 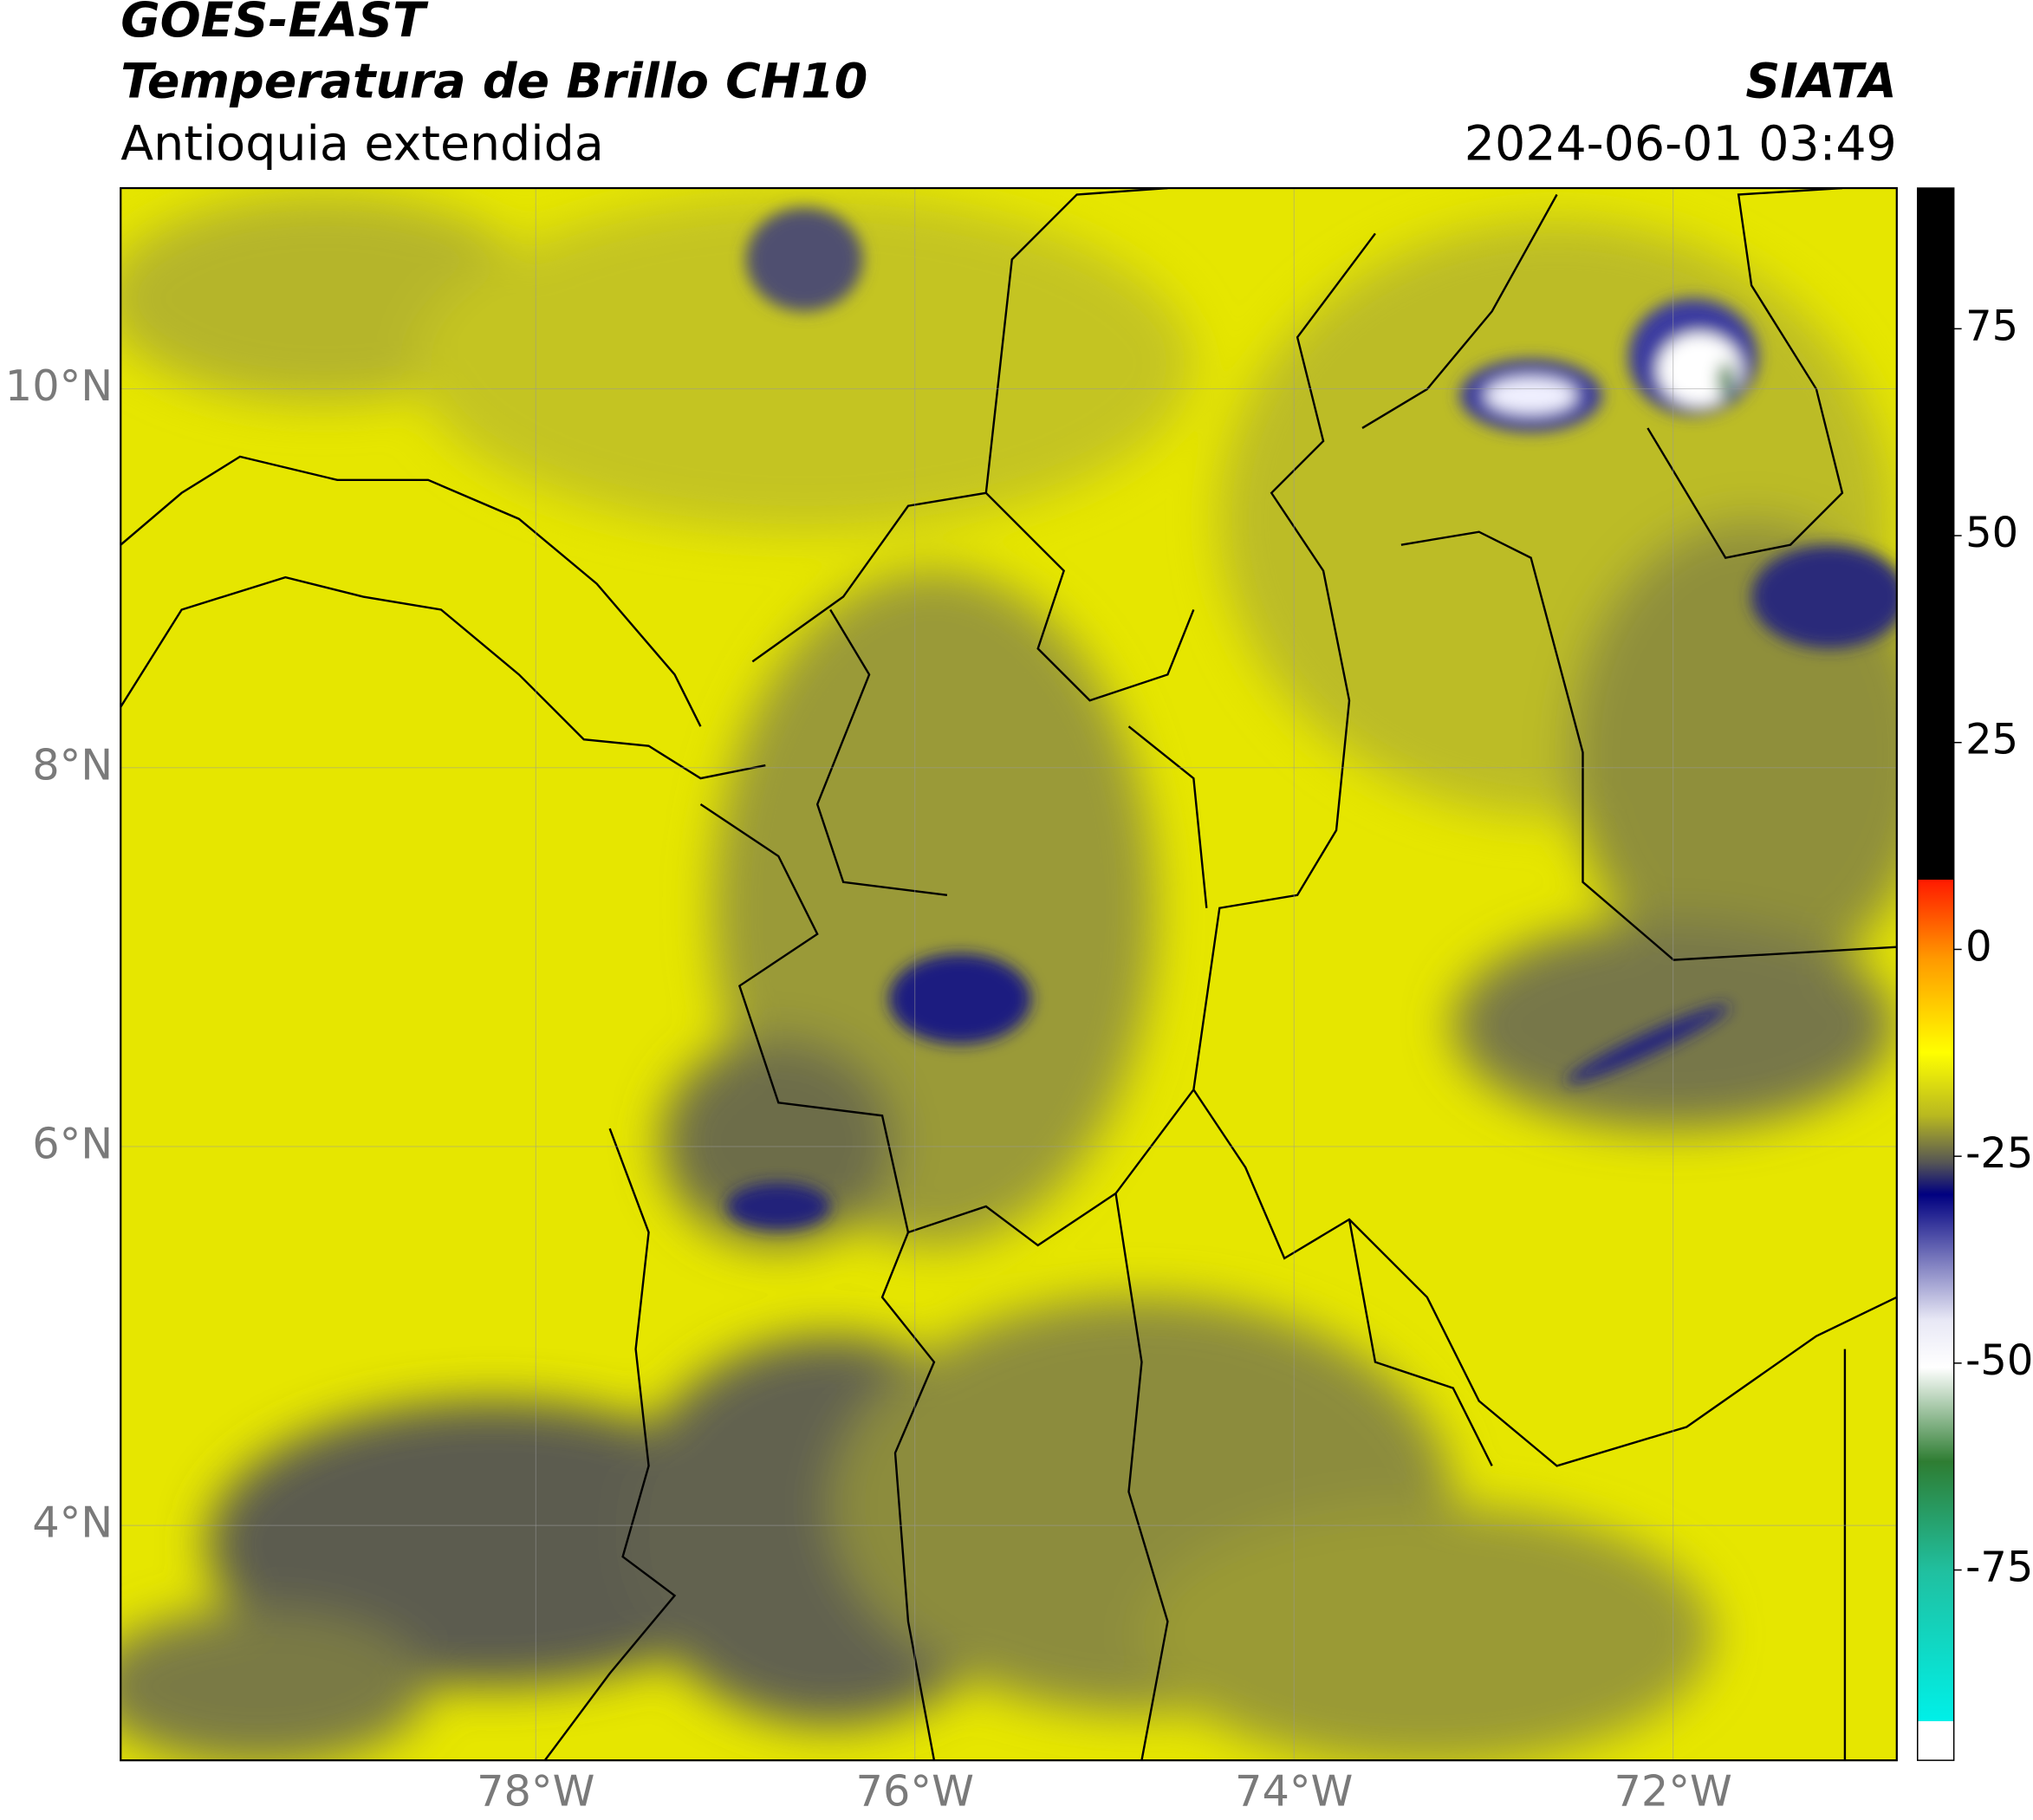 What do you see at coordinates (1978, 947) in the screenshot?
I see `colorbar-tick-label: 0` at bounding box center [1978, 947].